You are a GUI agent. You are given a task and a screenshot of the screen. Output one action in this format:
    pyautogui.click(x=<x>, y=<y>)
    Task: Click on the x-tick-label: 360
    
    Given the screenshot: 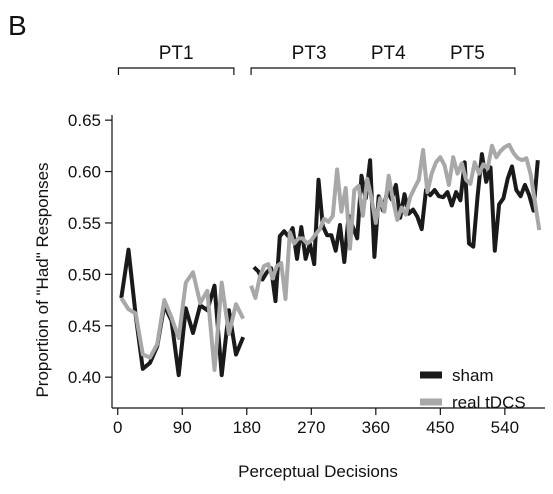 What is the action you would take?
    pyautogui.click(x=376, y=427)
    